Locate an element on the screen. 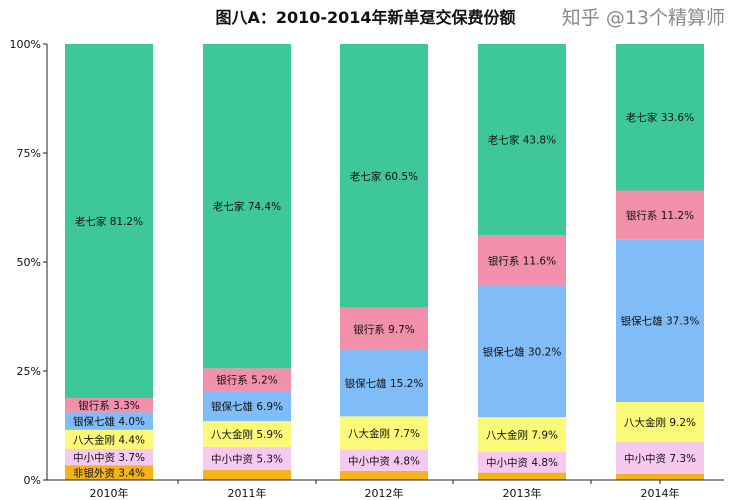  segment-label: 老七家 81.2% is located at coordinates (109, 221).